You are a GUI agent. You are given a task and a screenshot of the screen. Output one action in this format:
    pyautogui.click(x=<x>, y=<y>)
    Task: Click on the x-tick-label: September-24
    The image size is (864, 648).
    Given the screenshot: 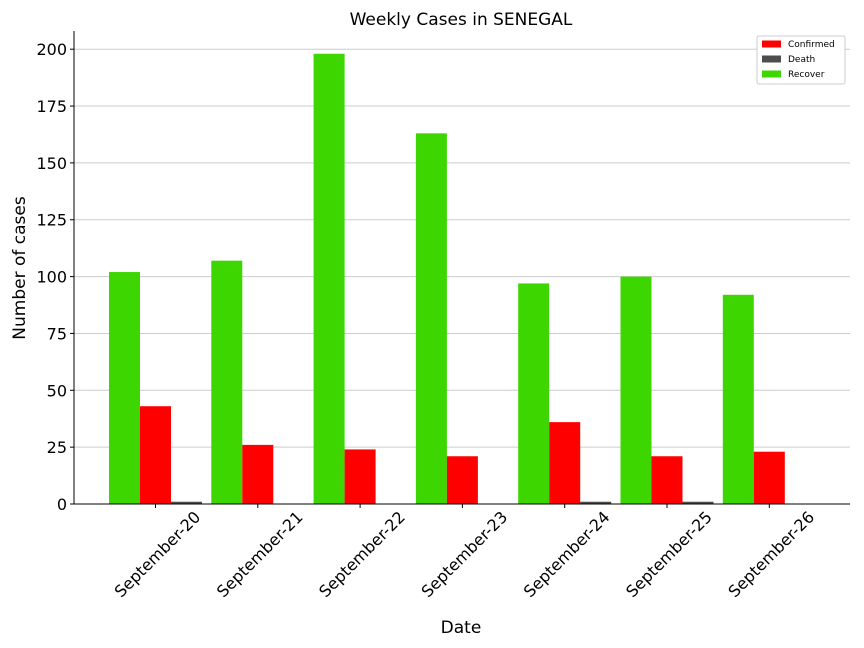 What is the action you would take?
    pyautogui.click(x=567, y=554)
    